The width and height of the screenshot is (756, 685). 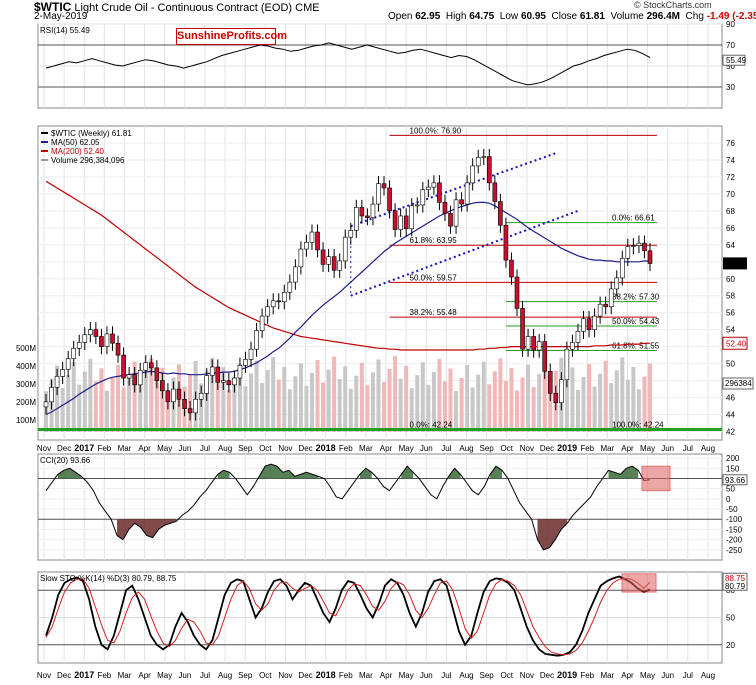 What do you see at coordinates (734, 529) in the screenshot?
I see `cci-y-label: -150` at bounding box center [734, 529].